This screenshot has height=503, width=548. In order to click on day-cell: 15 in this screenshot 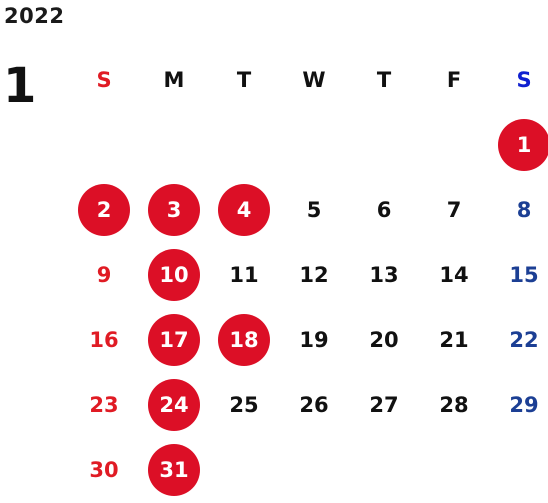, I will do `click(518, 274)`.